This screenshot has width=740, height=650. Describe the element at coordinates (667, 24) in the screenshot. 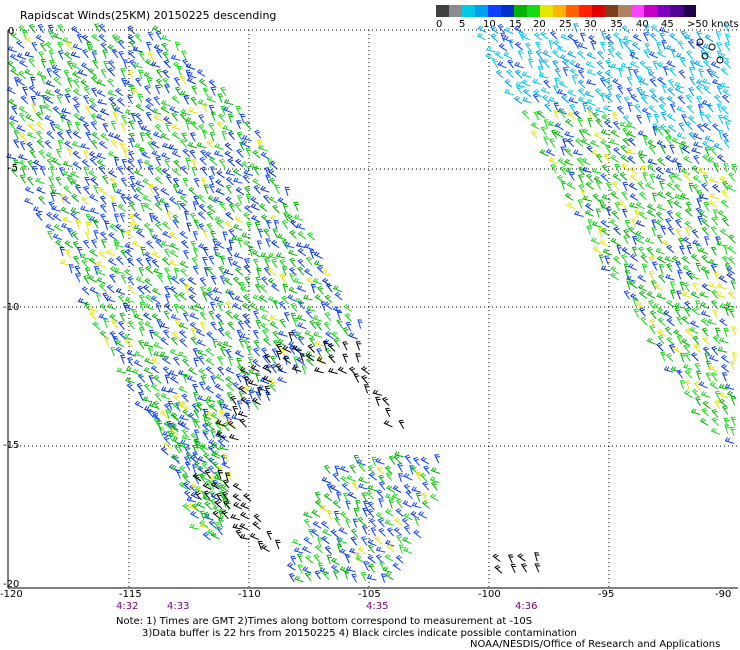

I see `legend-label: 45` at that location.